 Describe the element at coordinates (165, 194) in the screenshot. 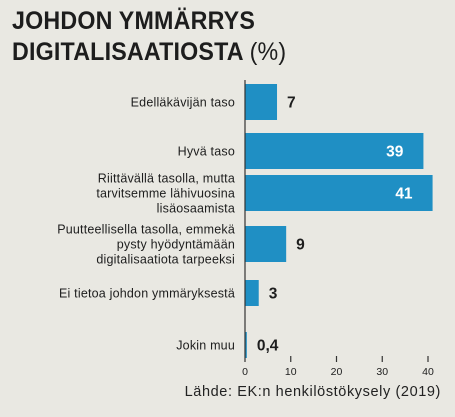

I see `category-label-3-line-2: tarvitsemme lähivuosina` at that location.